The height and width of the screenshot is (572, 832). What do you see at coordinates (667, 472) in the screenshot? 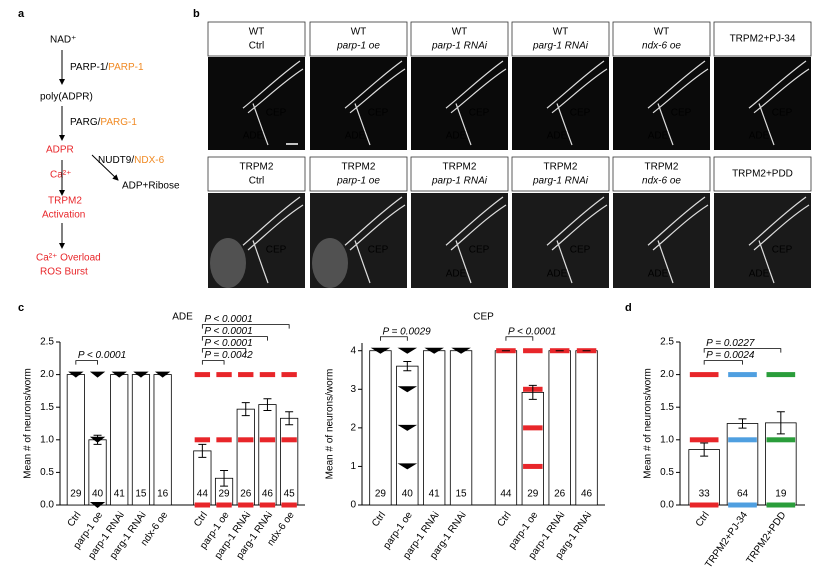
I see `y-tick-label: 0.5` at bounding box center [667, 472].